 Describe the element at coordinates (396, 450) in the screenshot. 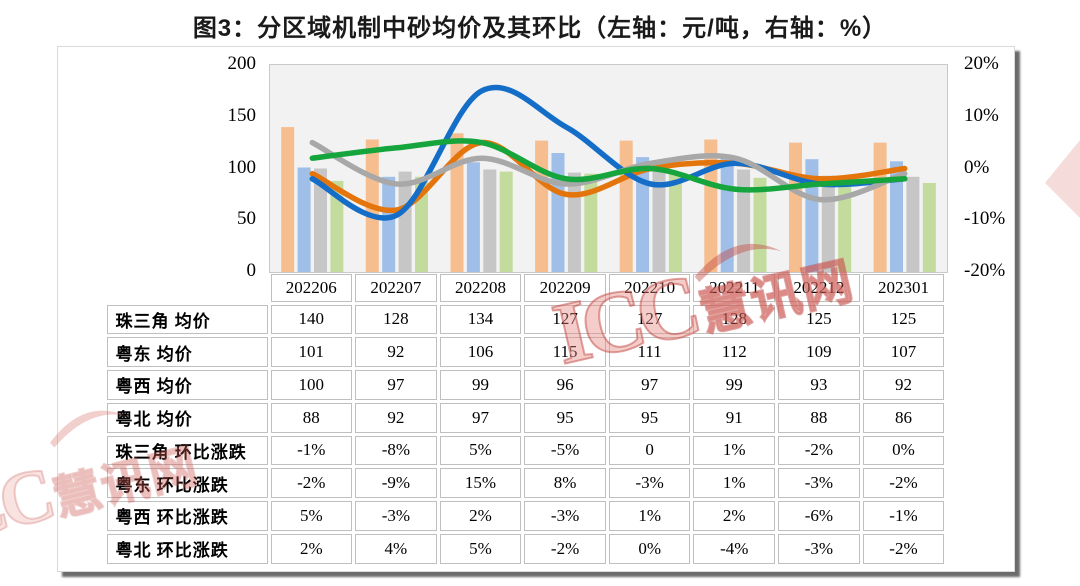

I see `table-value-cell: -8%` at that location.